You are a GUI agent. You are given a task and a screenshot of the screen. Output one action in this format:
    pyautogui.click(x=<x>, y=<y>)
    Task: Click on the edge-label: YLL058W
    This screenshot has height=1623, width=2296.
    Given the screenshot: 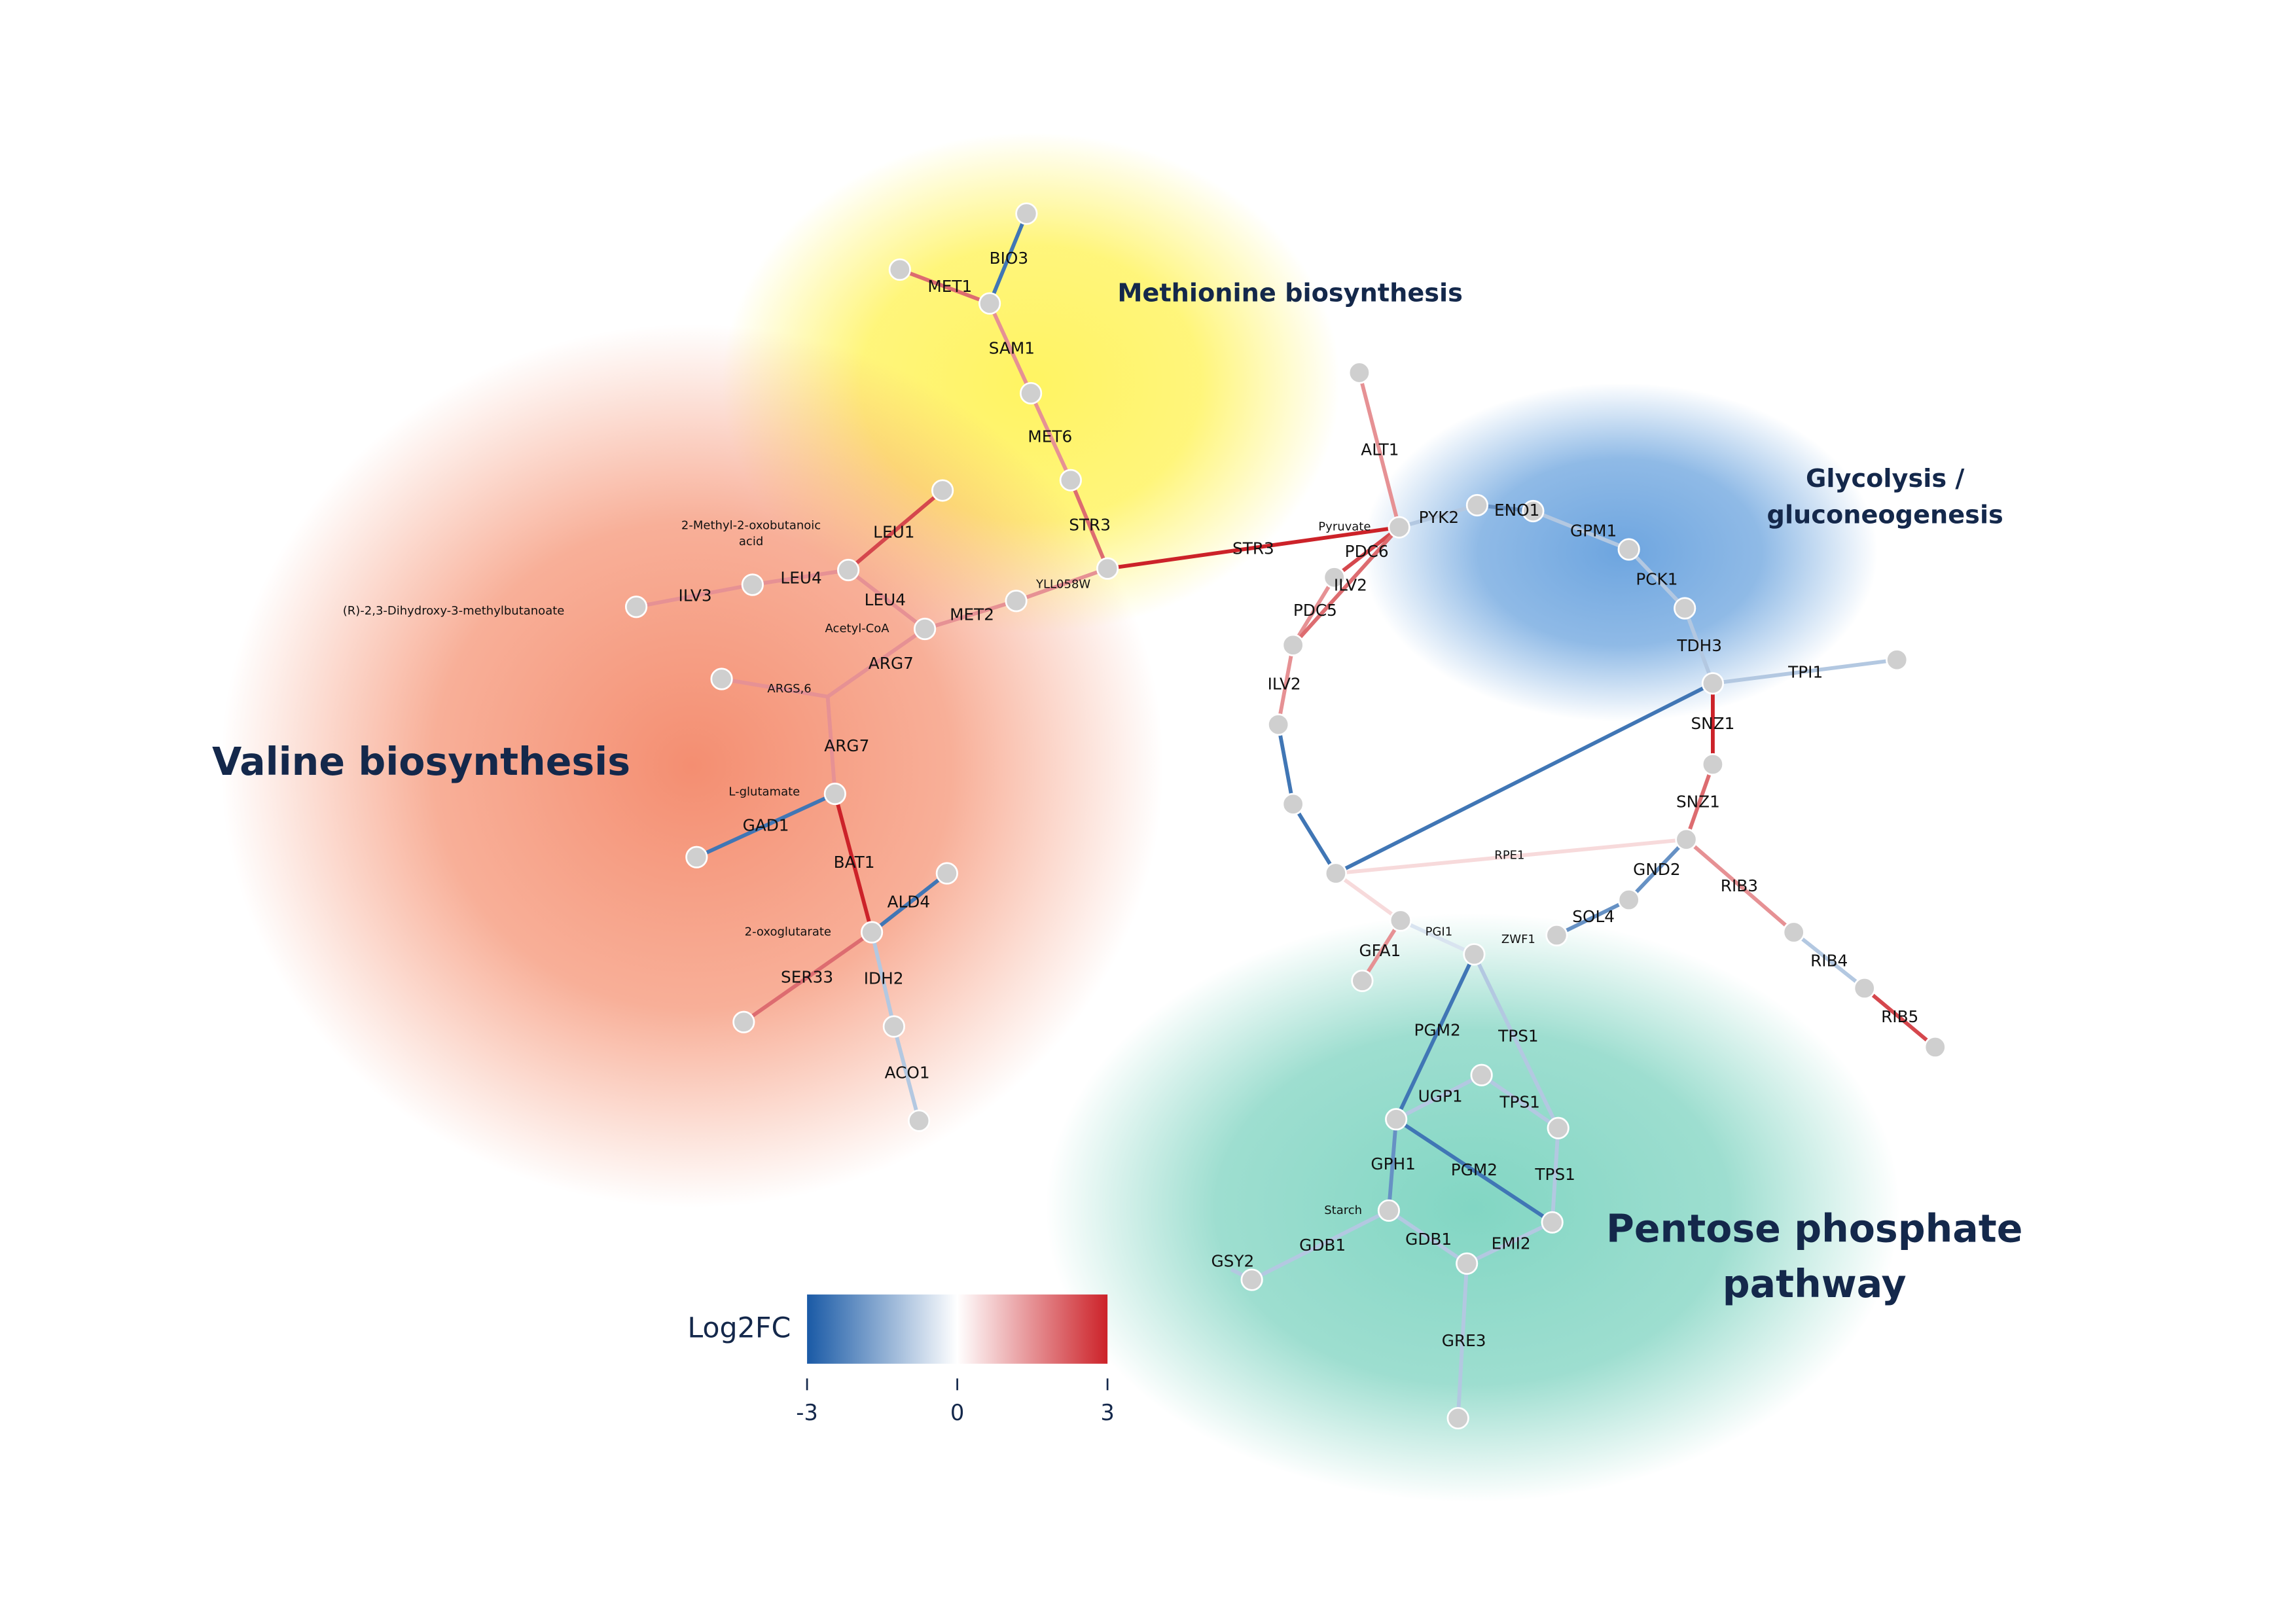 What is the action you would take?
    pyautogui.click(x=1062, y=584)
    